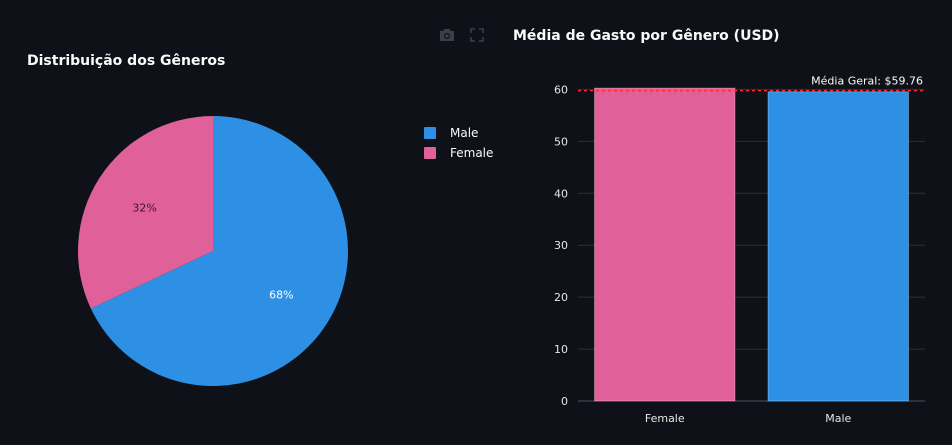  I want to click on y-tick-label: 30, so click(561, 245).